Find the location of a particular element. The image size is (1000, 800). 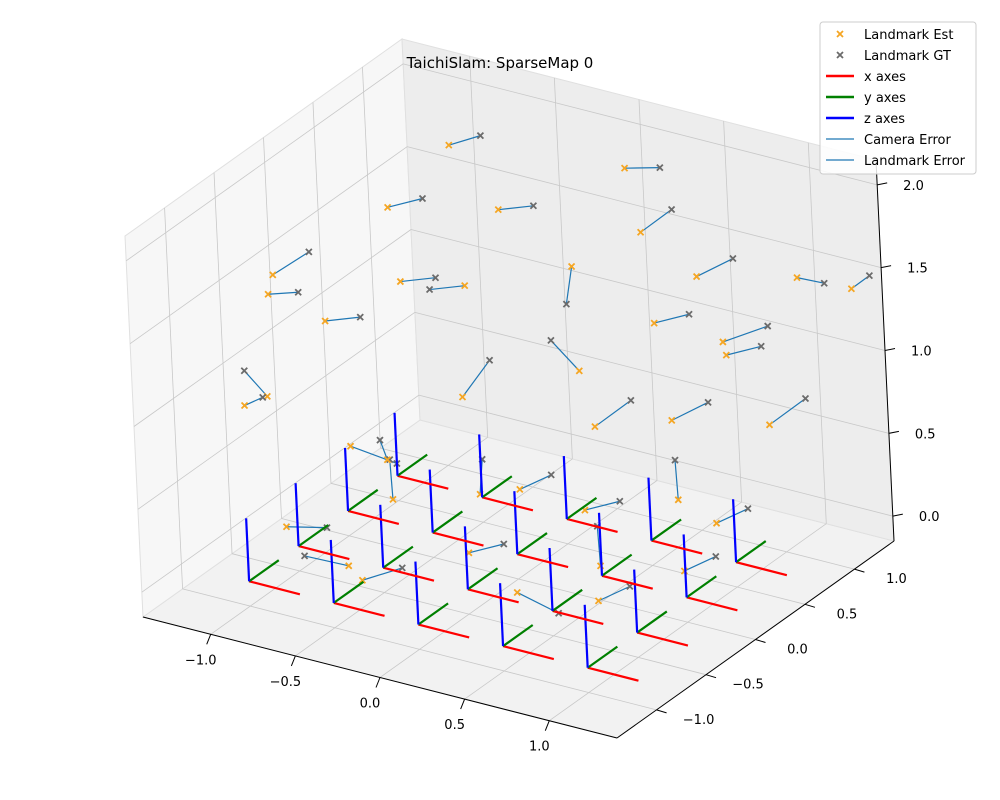

z-tick-label: 0.0 is located at coordinates (929, 517).